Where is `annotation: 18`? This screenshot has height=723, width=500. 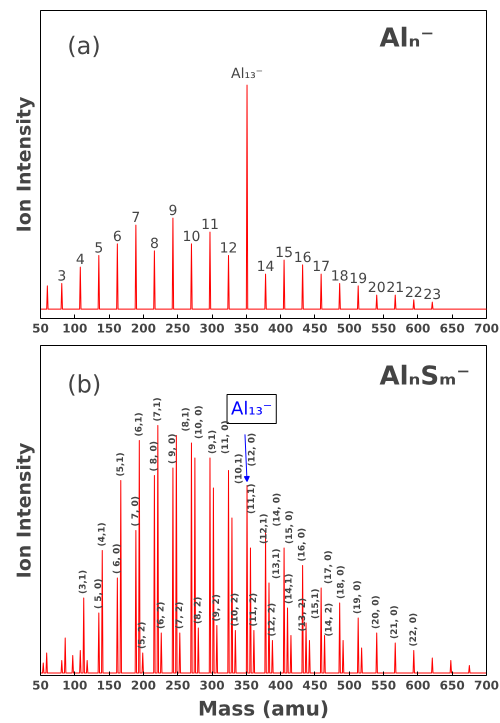
annotation: 18 is located at coordinates (339, 276).